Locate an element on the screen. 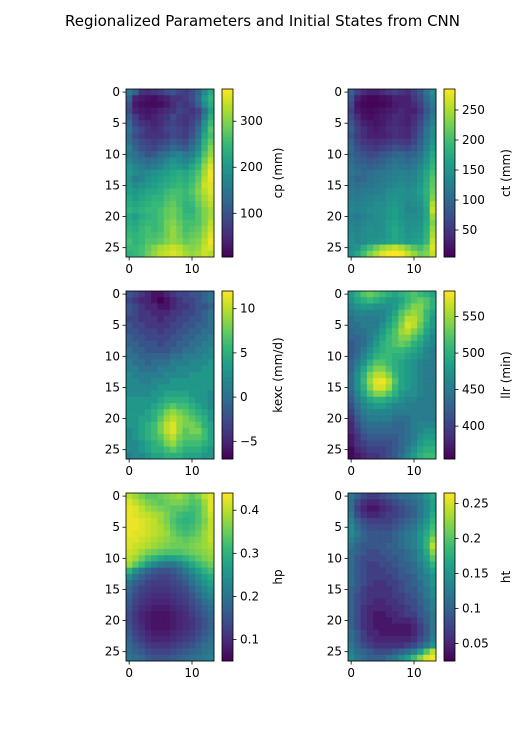 This screenshot has height=742, width=525. y-tick-label: 0 is located at coordinates (338, 294).